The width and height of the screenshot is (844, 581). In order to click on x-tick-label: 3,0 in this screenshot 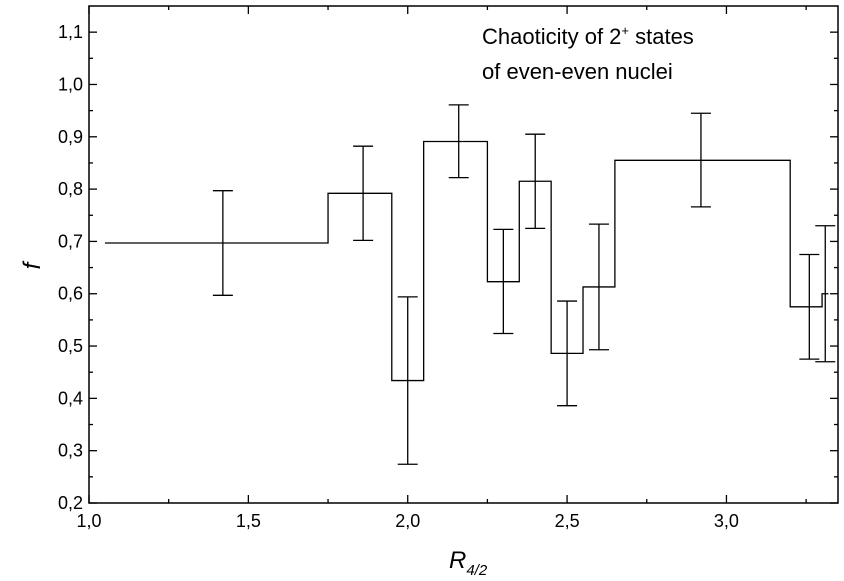, I will do `click(726, 521)`.